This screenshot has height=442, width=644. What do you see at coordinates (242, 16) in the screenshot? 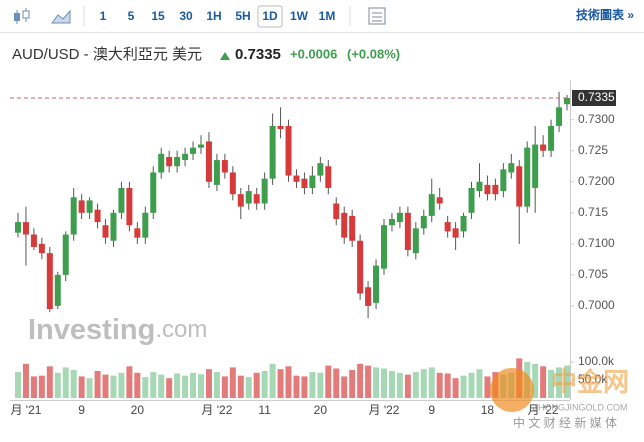
I see `interval-button: 5H` at bounding box center [242, 16].